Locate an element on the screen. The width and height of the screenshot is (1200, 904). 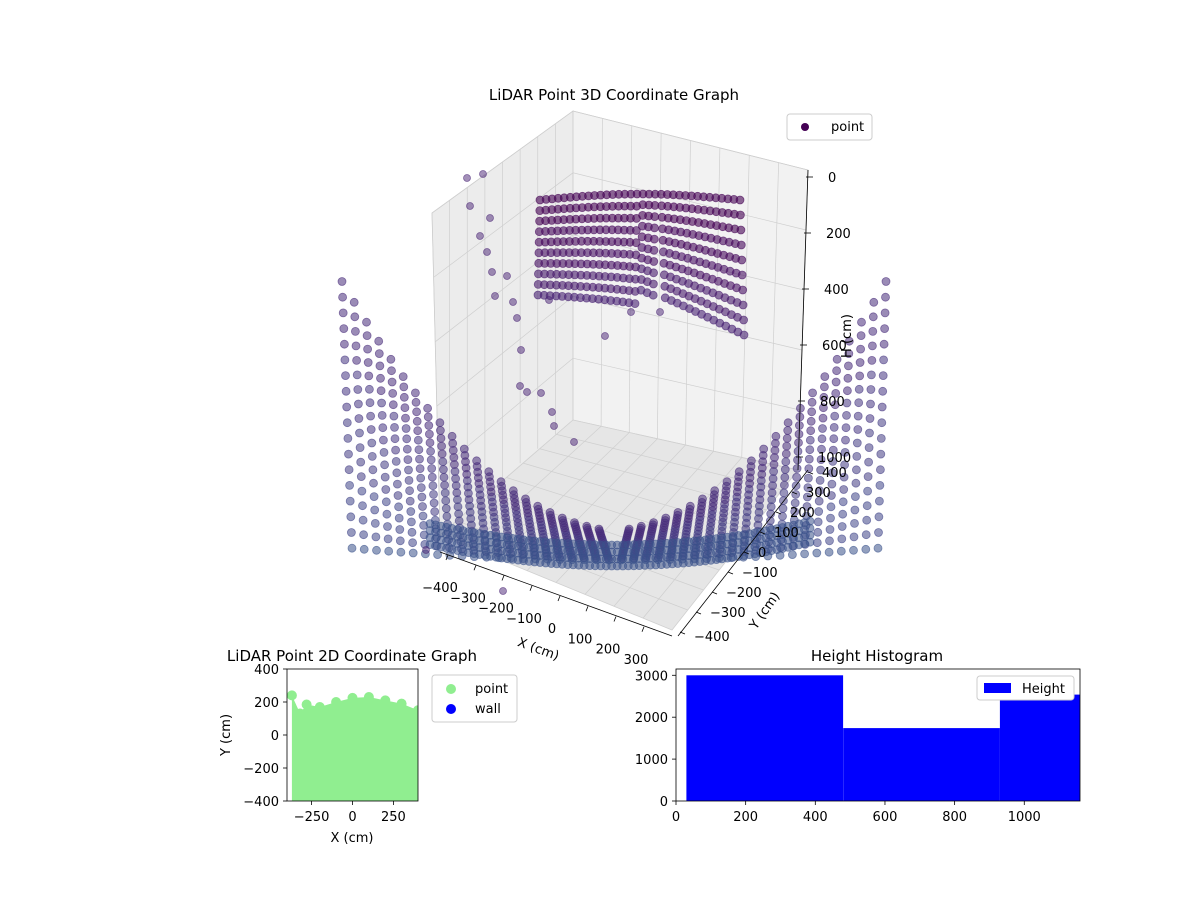
x-tick-label-2d: 0 is located at coordinates (352, 817).